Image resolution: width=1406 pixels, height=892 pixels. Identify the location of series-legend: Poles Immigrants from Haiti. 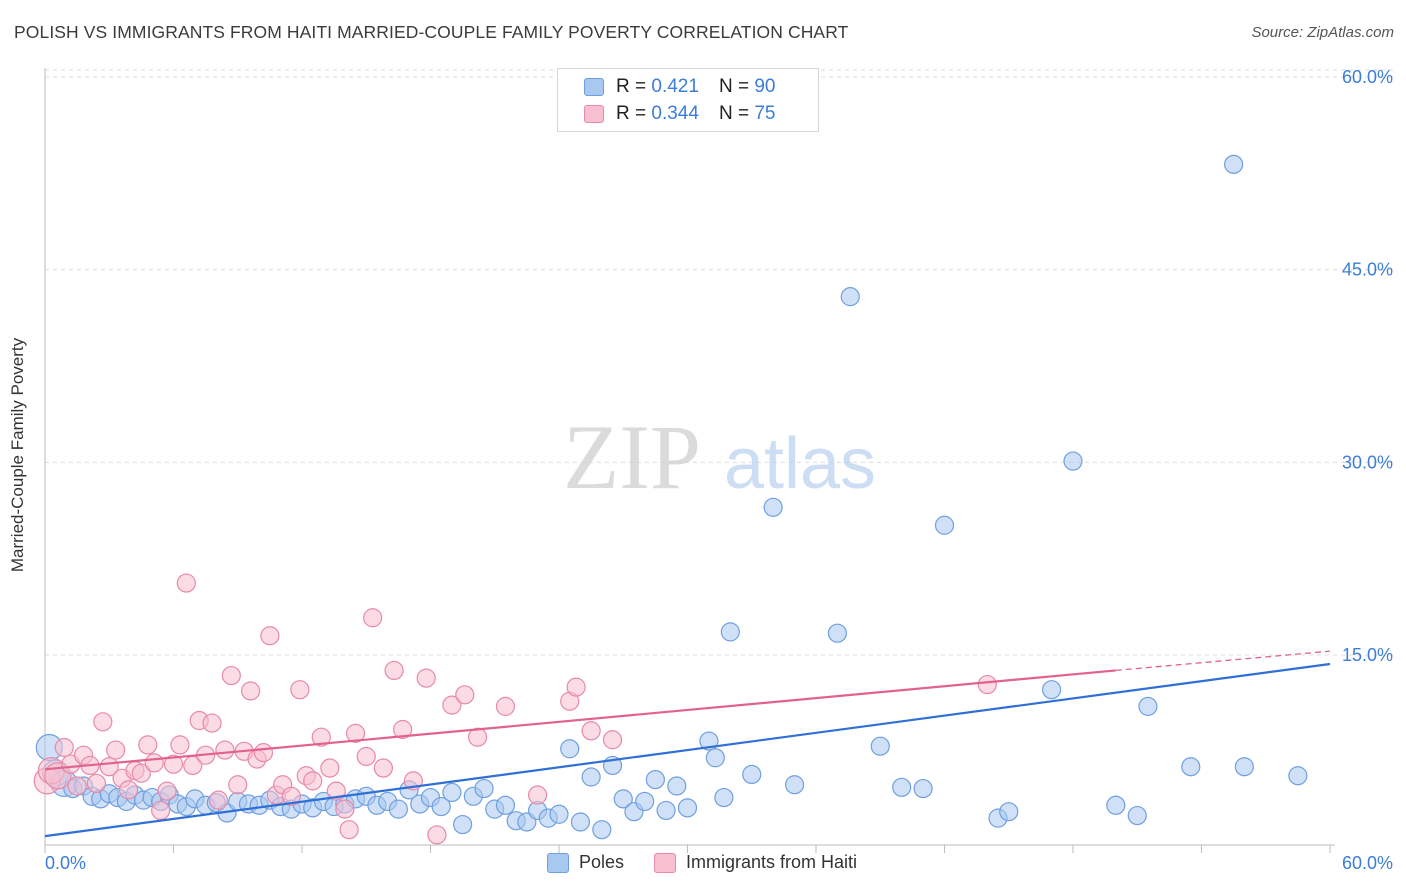
(717, 862).